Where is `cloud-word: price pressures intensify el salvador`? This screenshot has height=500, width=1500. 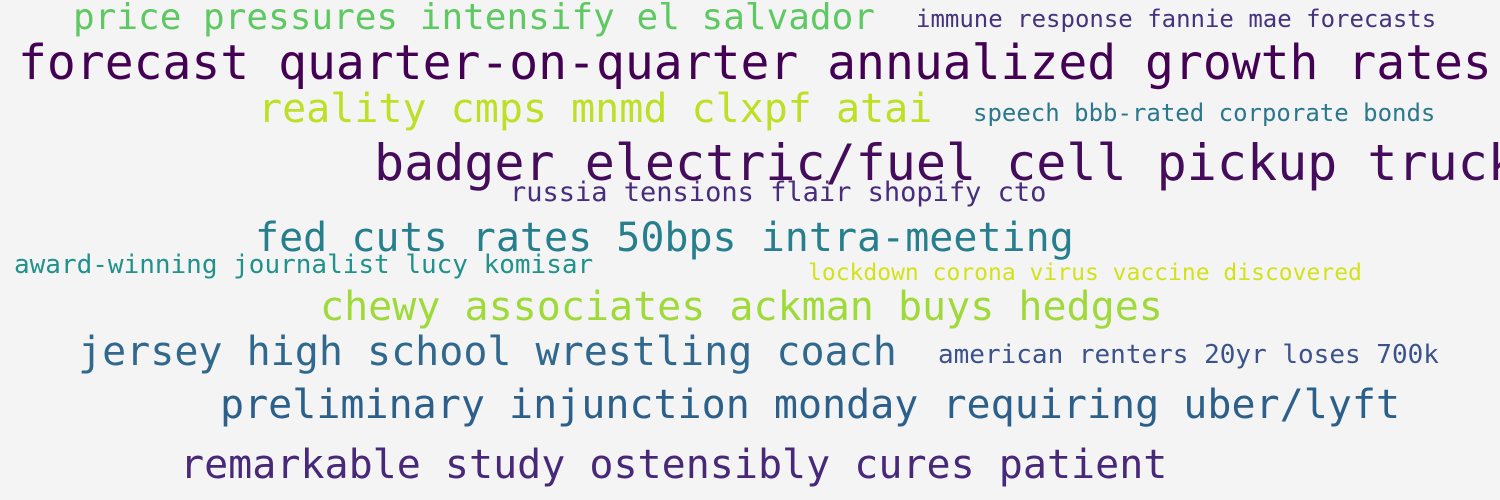
cloud-word: price pressures intensify el salvador is located at coordinates (474, 19).